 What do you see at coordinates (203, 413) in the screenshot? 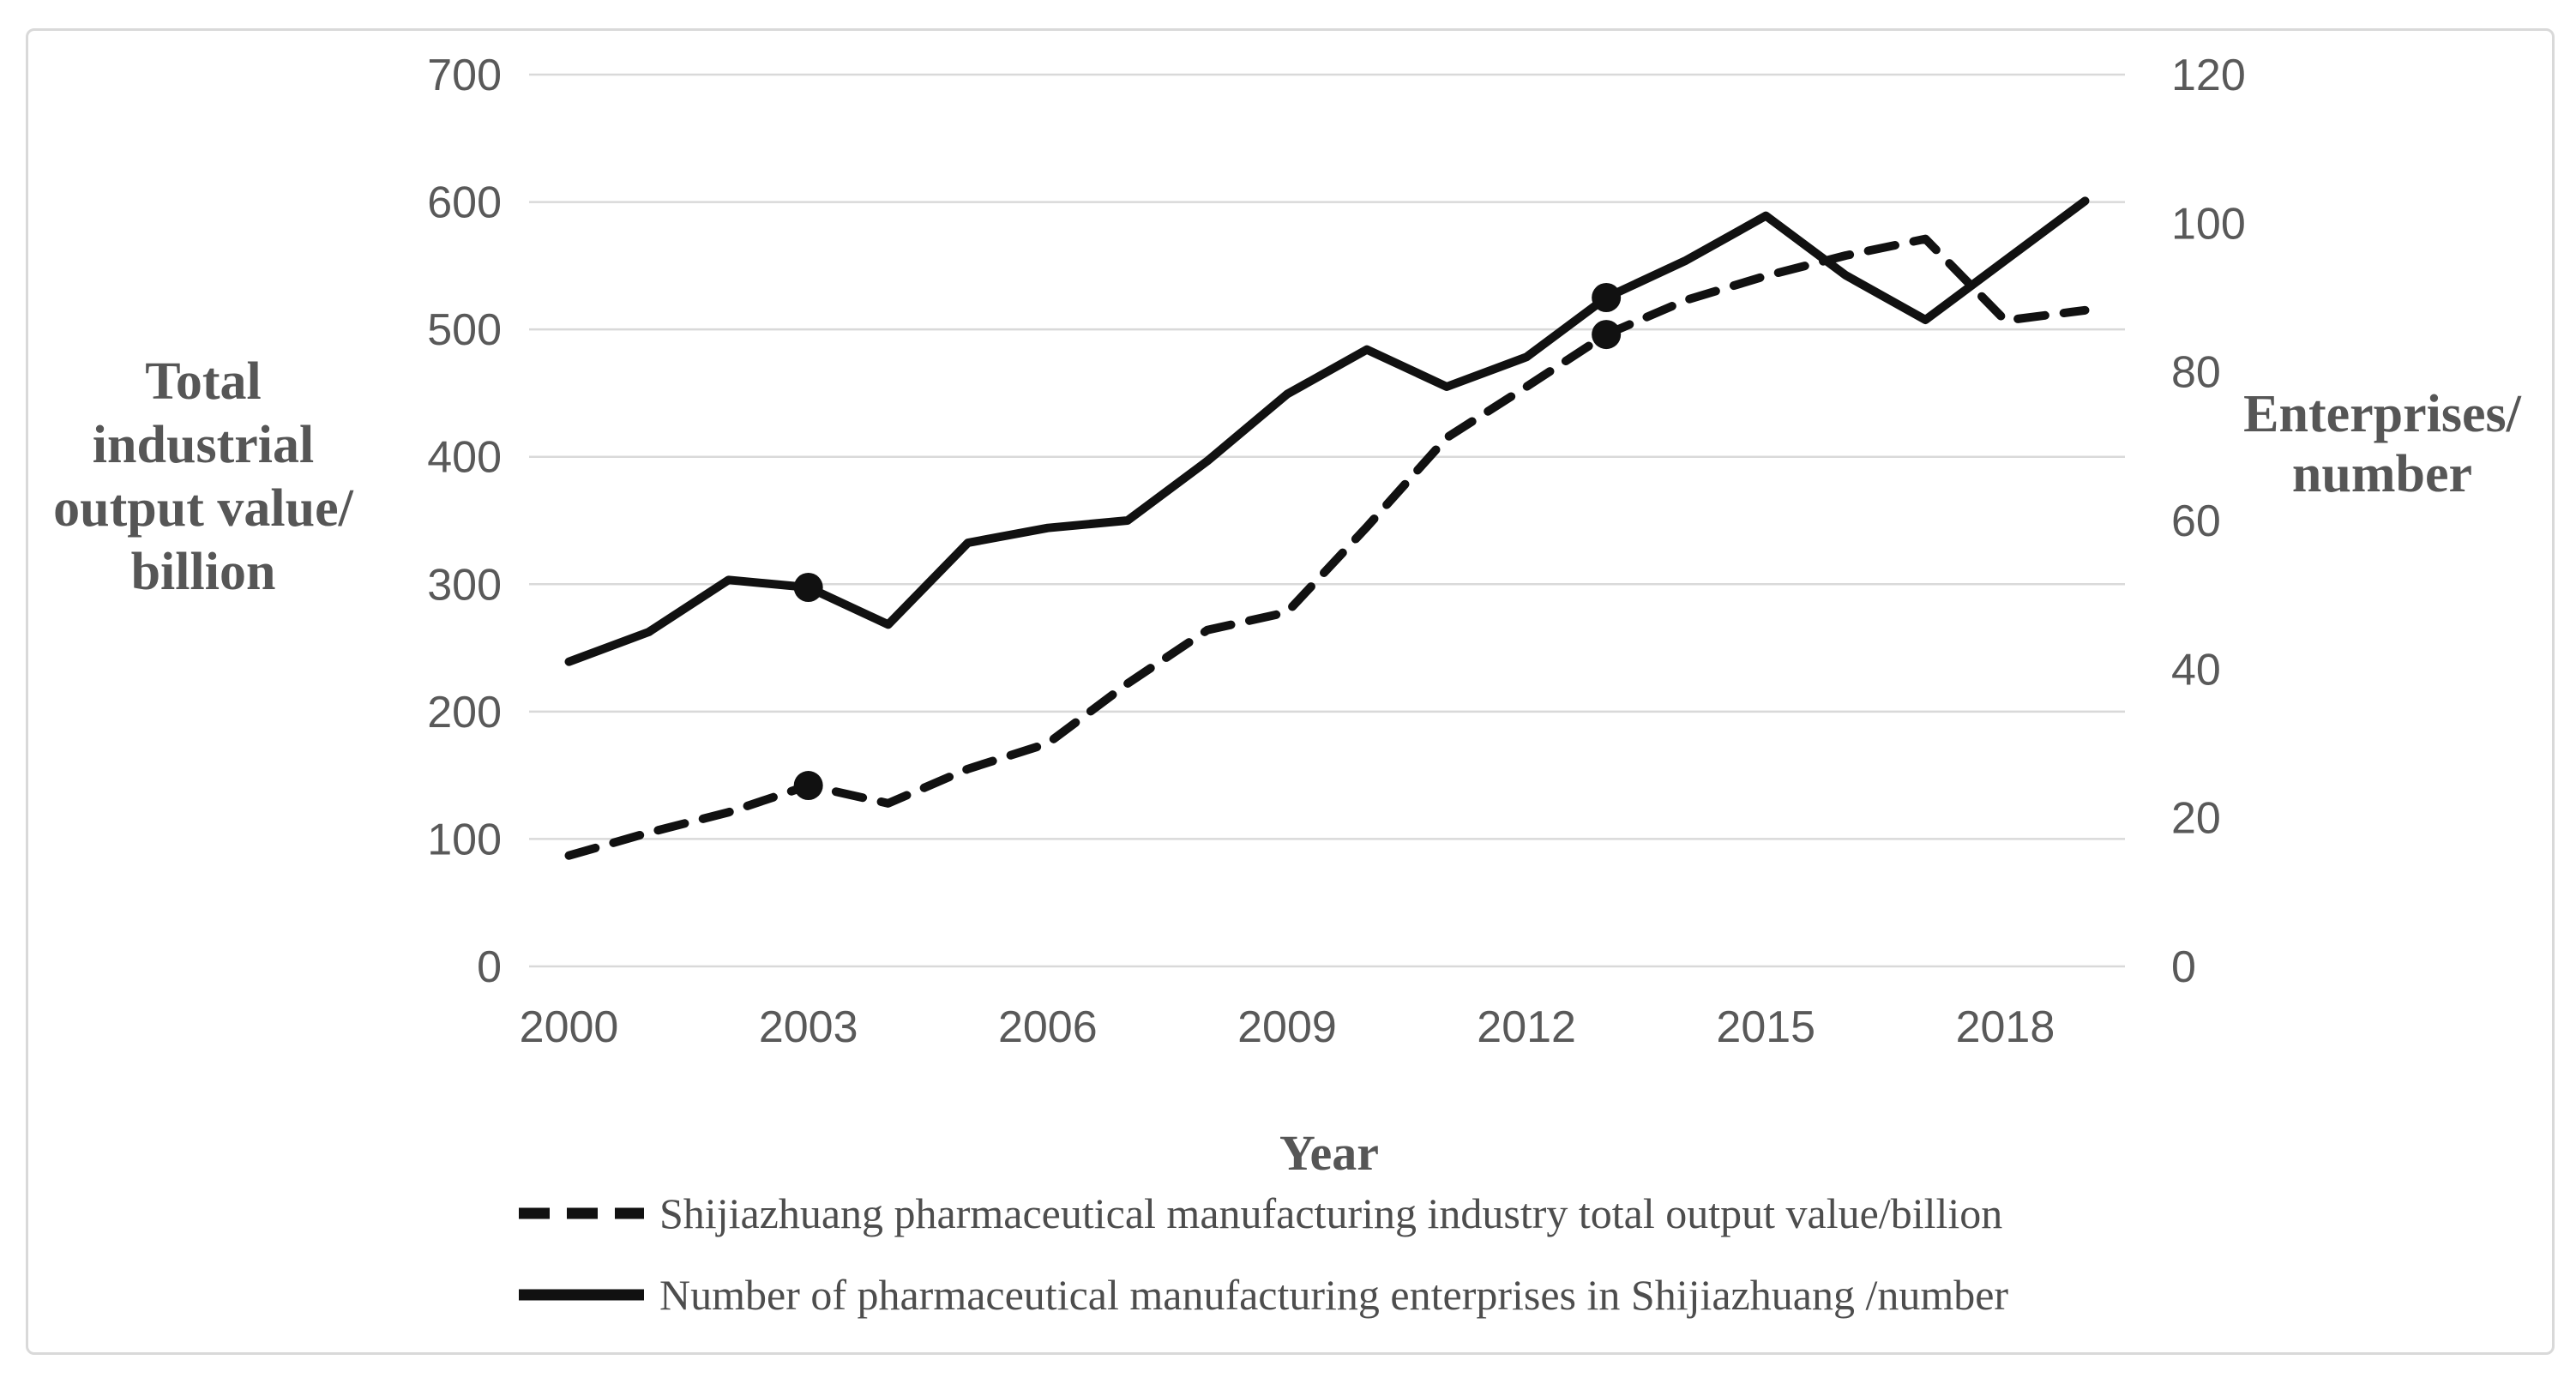
I see `left-axis-title-line1: Total industrial` at bounding box center [203, 413].